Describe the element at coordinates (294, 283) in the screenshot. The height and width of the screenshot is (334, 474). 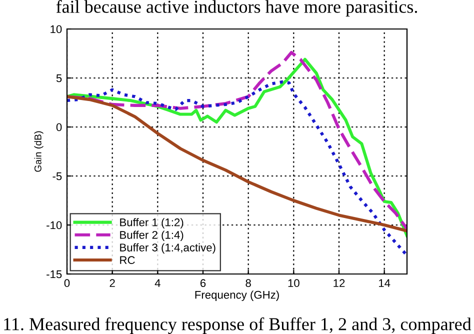
I see `x-tick-label: 10` at that location.